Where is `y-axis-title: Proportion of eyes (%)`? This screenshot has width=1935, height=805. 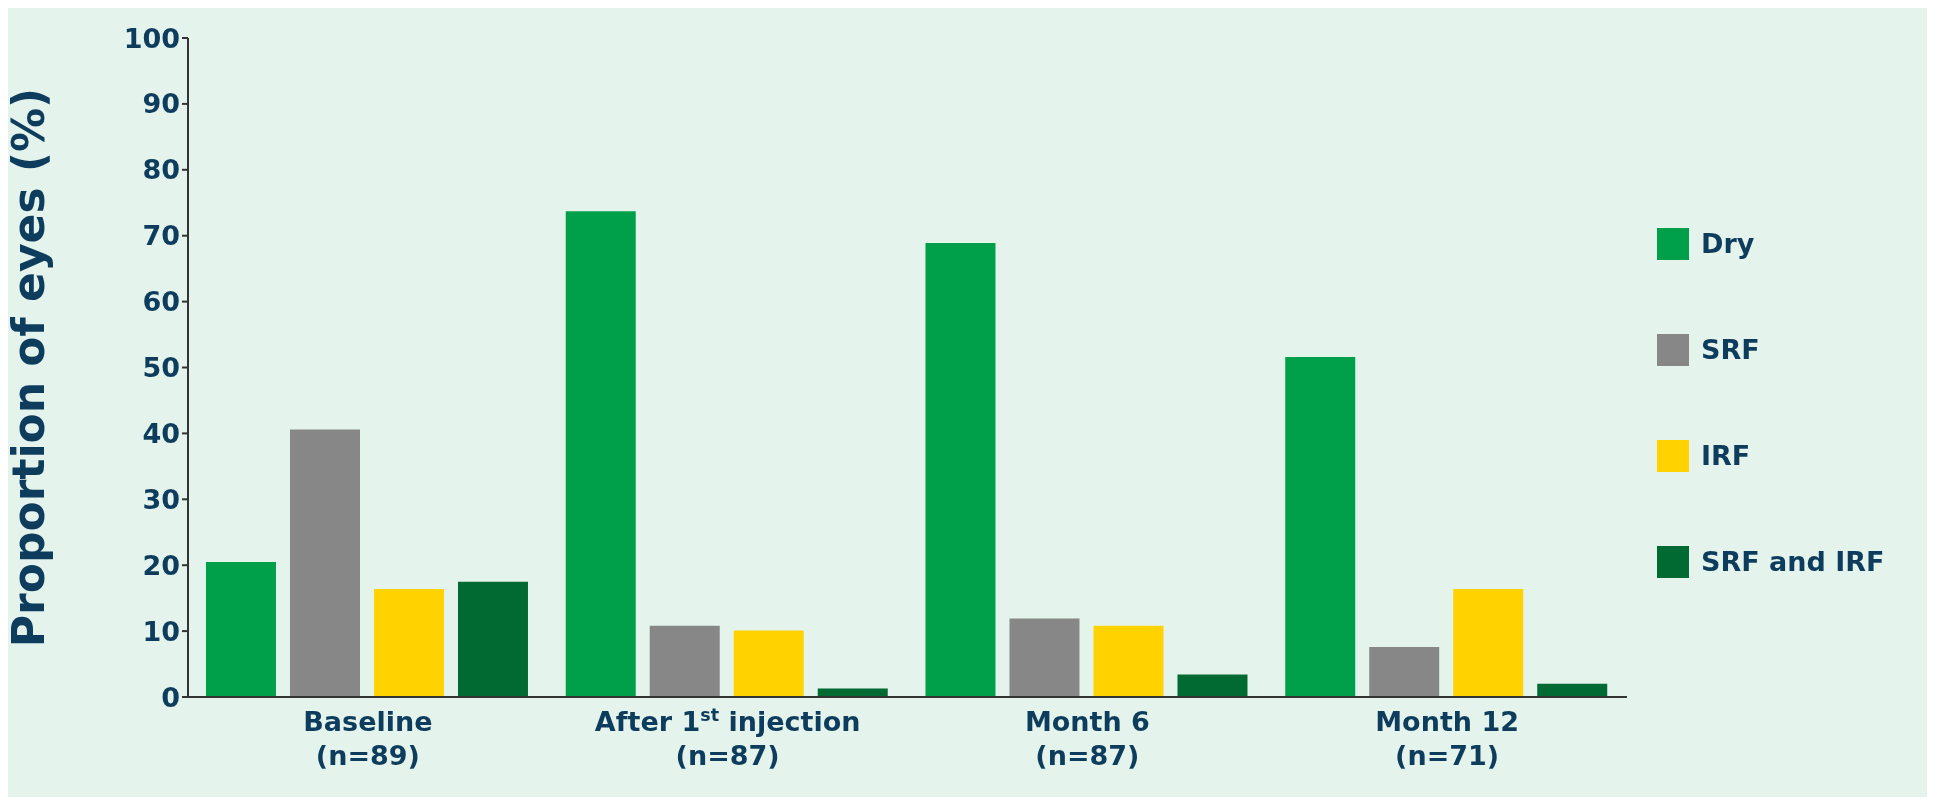
y-axis-title: Proportion of eyes (%) is located at coordinates (28, 367).